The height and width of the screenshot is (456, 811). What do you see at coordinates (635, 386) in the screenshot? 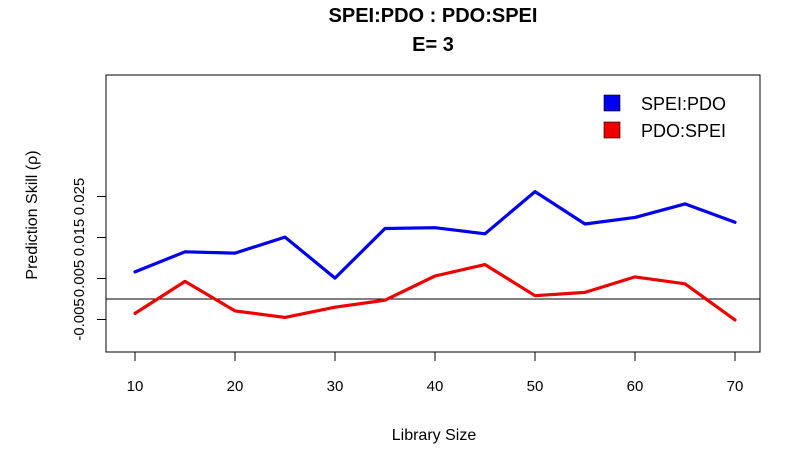
I see `x-tick-label: 60` at bounding box center [635, 386].